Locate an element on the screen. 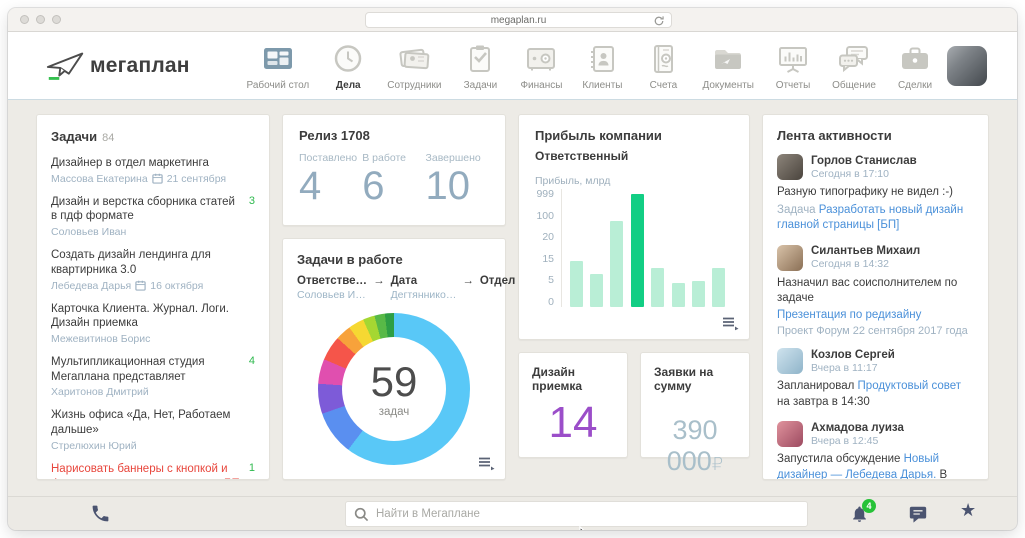 The width and height of the screenshot is (1025, 538). task-assignee: Харитонов Дмитрий is located at coordinates (100, 392).